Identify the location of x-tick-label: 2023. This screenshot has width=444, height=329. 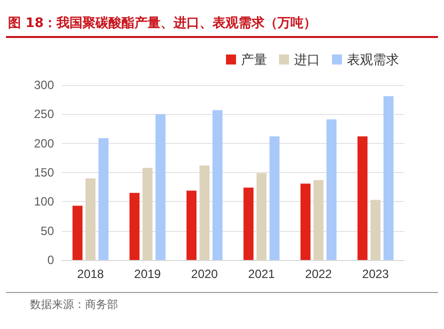
(376, 274).